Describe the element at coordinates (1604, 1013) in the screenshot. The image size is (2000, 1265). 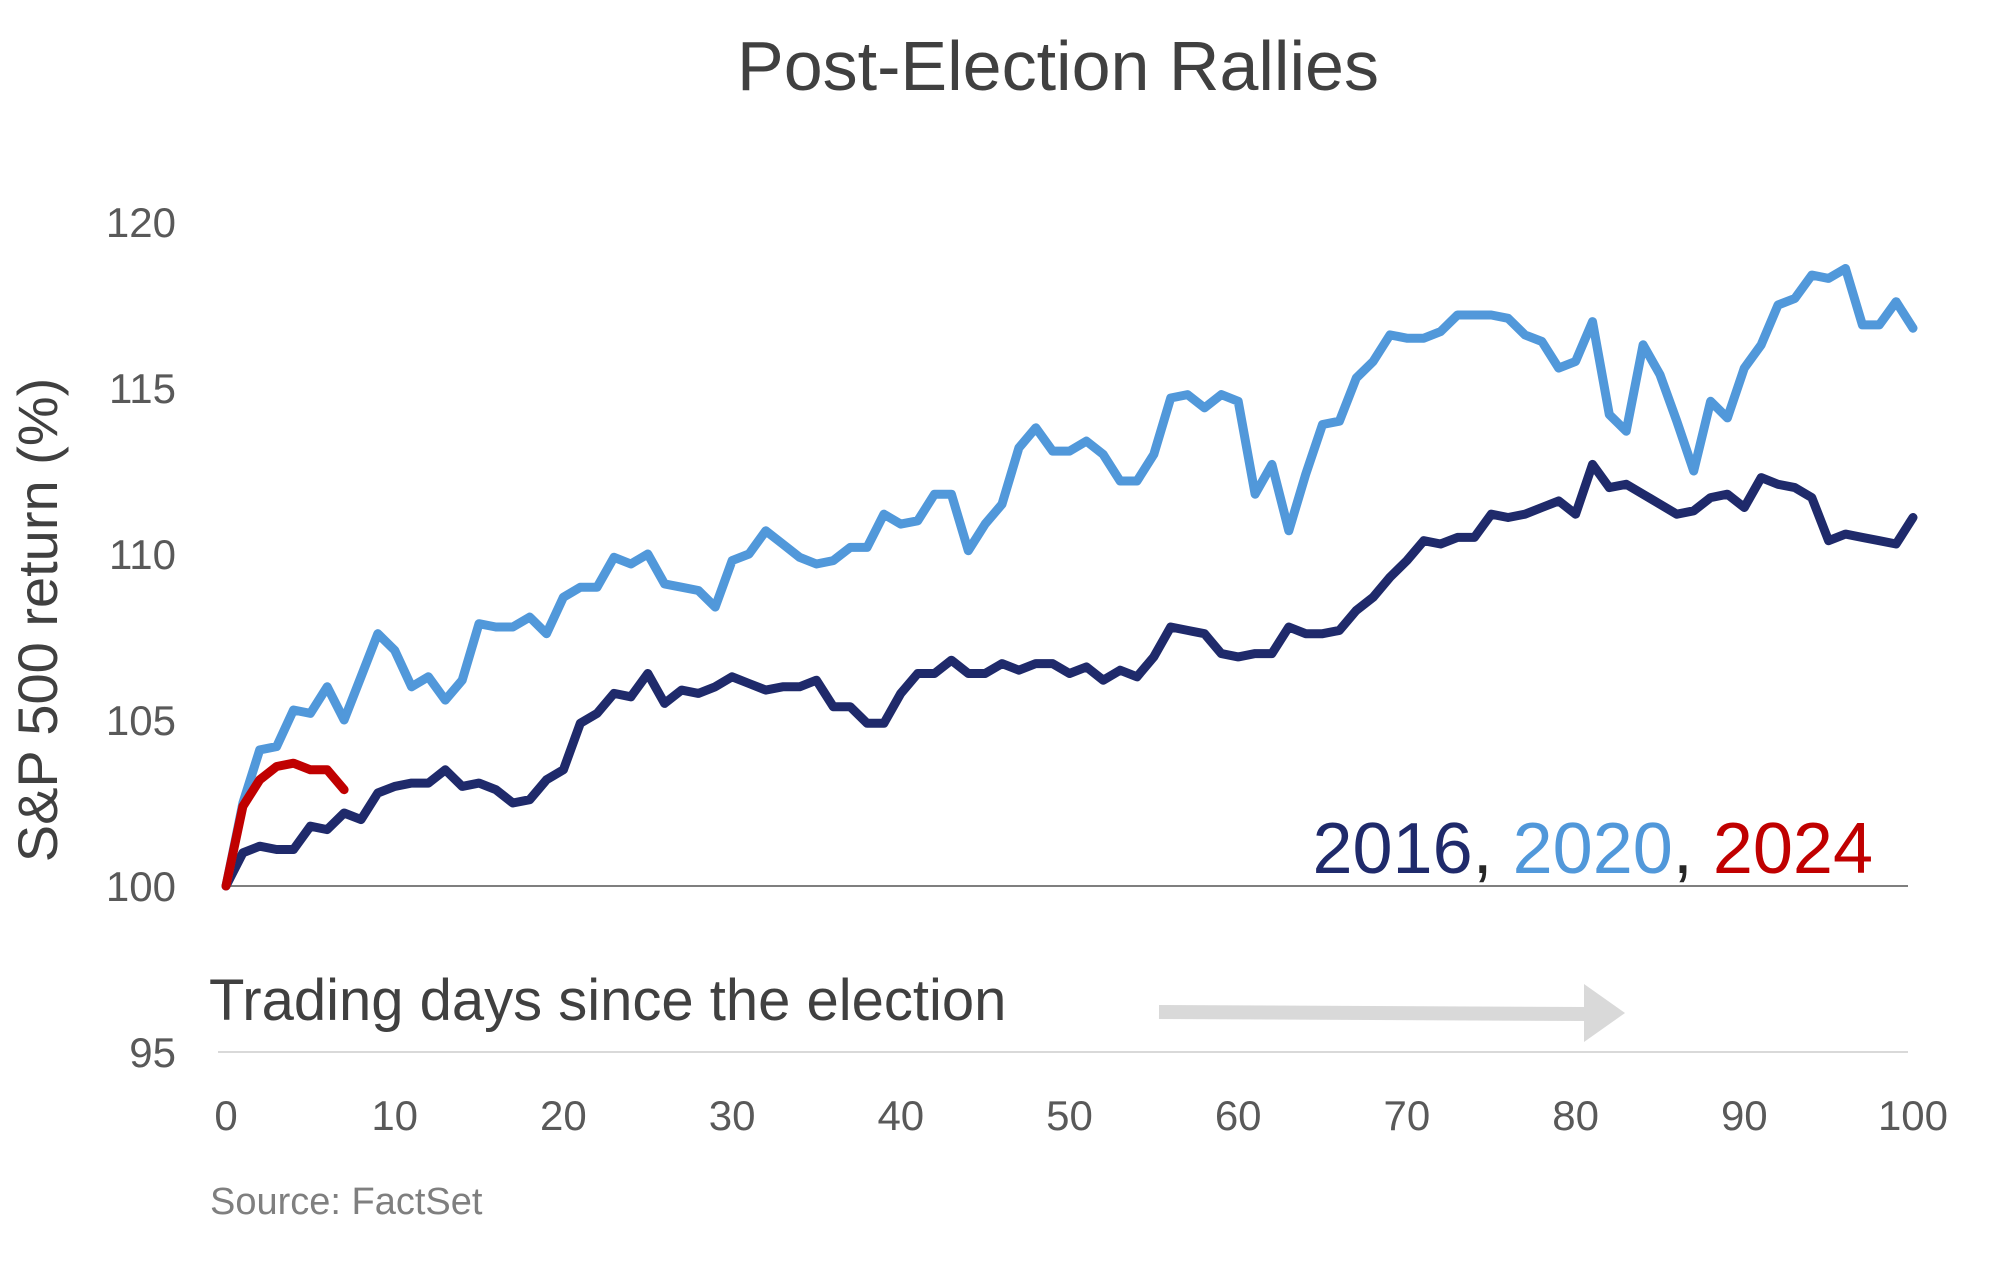
I see `x-axis-arrowhead-icon` at that location.